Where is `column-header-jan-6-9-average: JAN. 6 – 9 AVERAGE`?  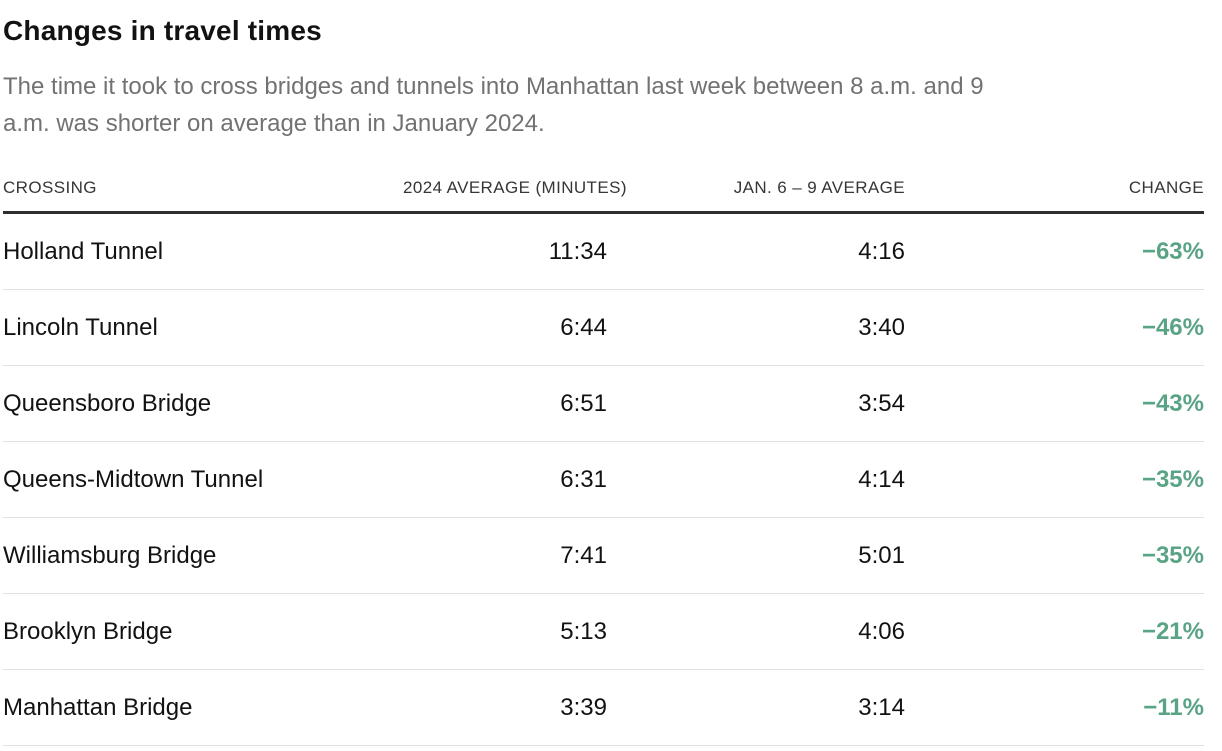 column-header-jan-6-9-average: JAN. 6 – 9 AVERAGE is located at coordinates (756, 196).